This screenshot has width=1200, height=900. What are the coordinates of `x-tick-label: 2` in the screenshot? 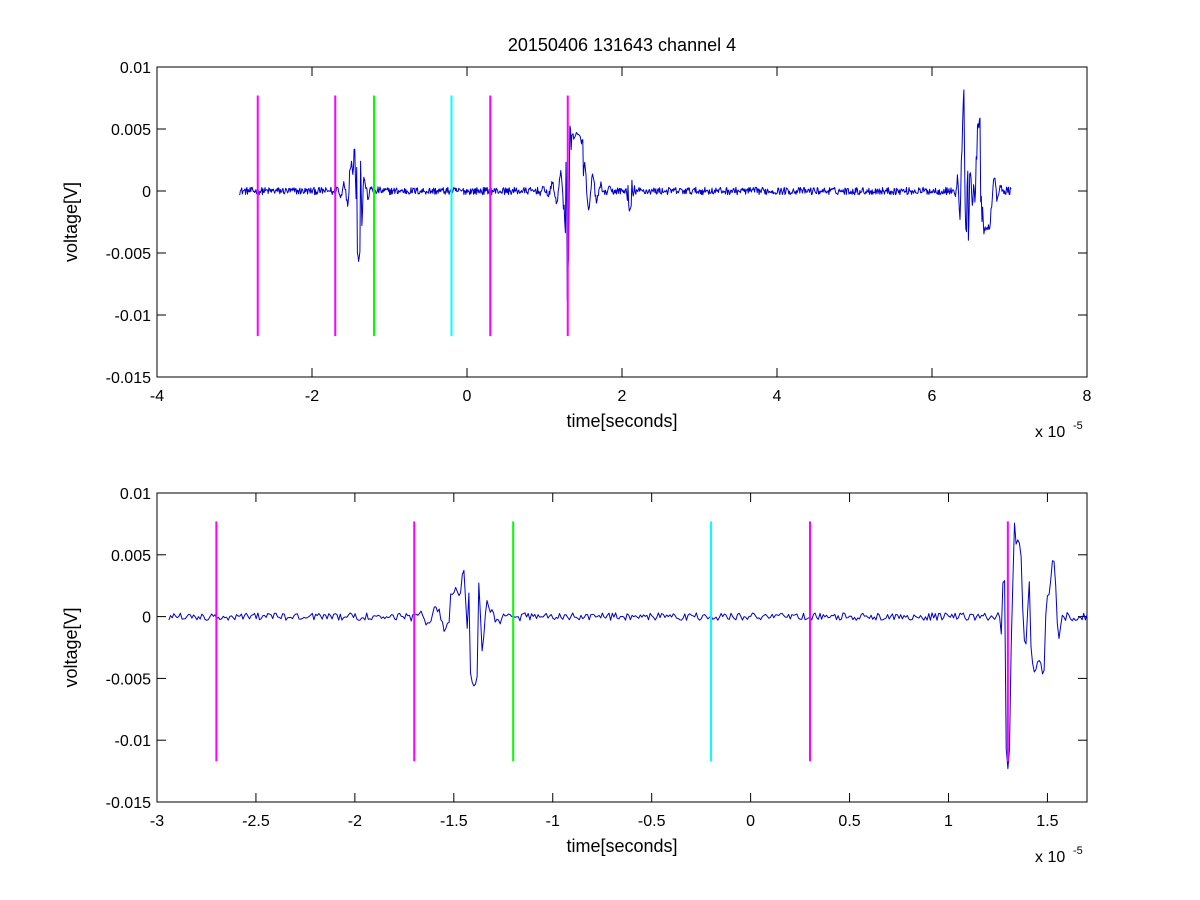 It's located at (622, 396).